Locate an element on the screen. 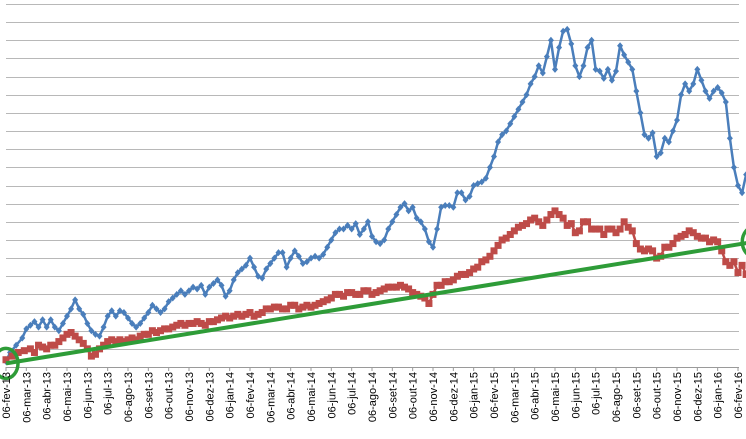 The width and height of the screenshot is (746, 439). x-tick-label: 06-nov-14 is located at coordinates (434, 397).